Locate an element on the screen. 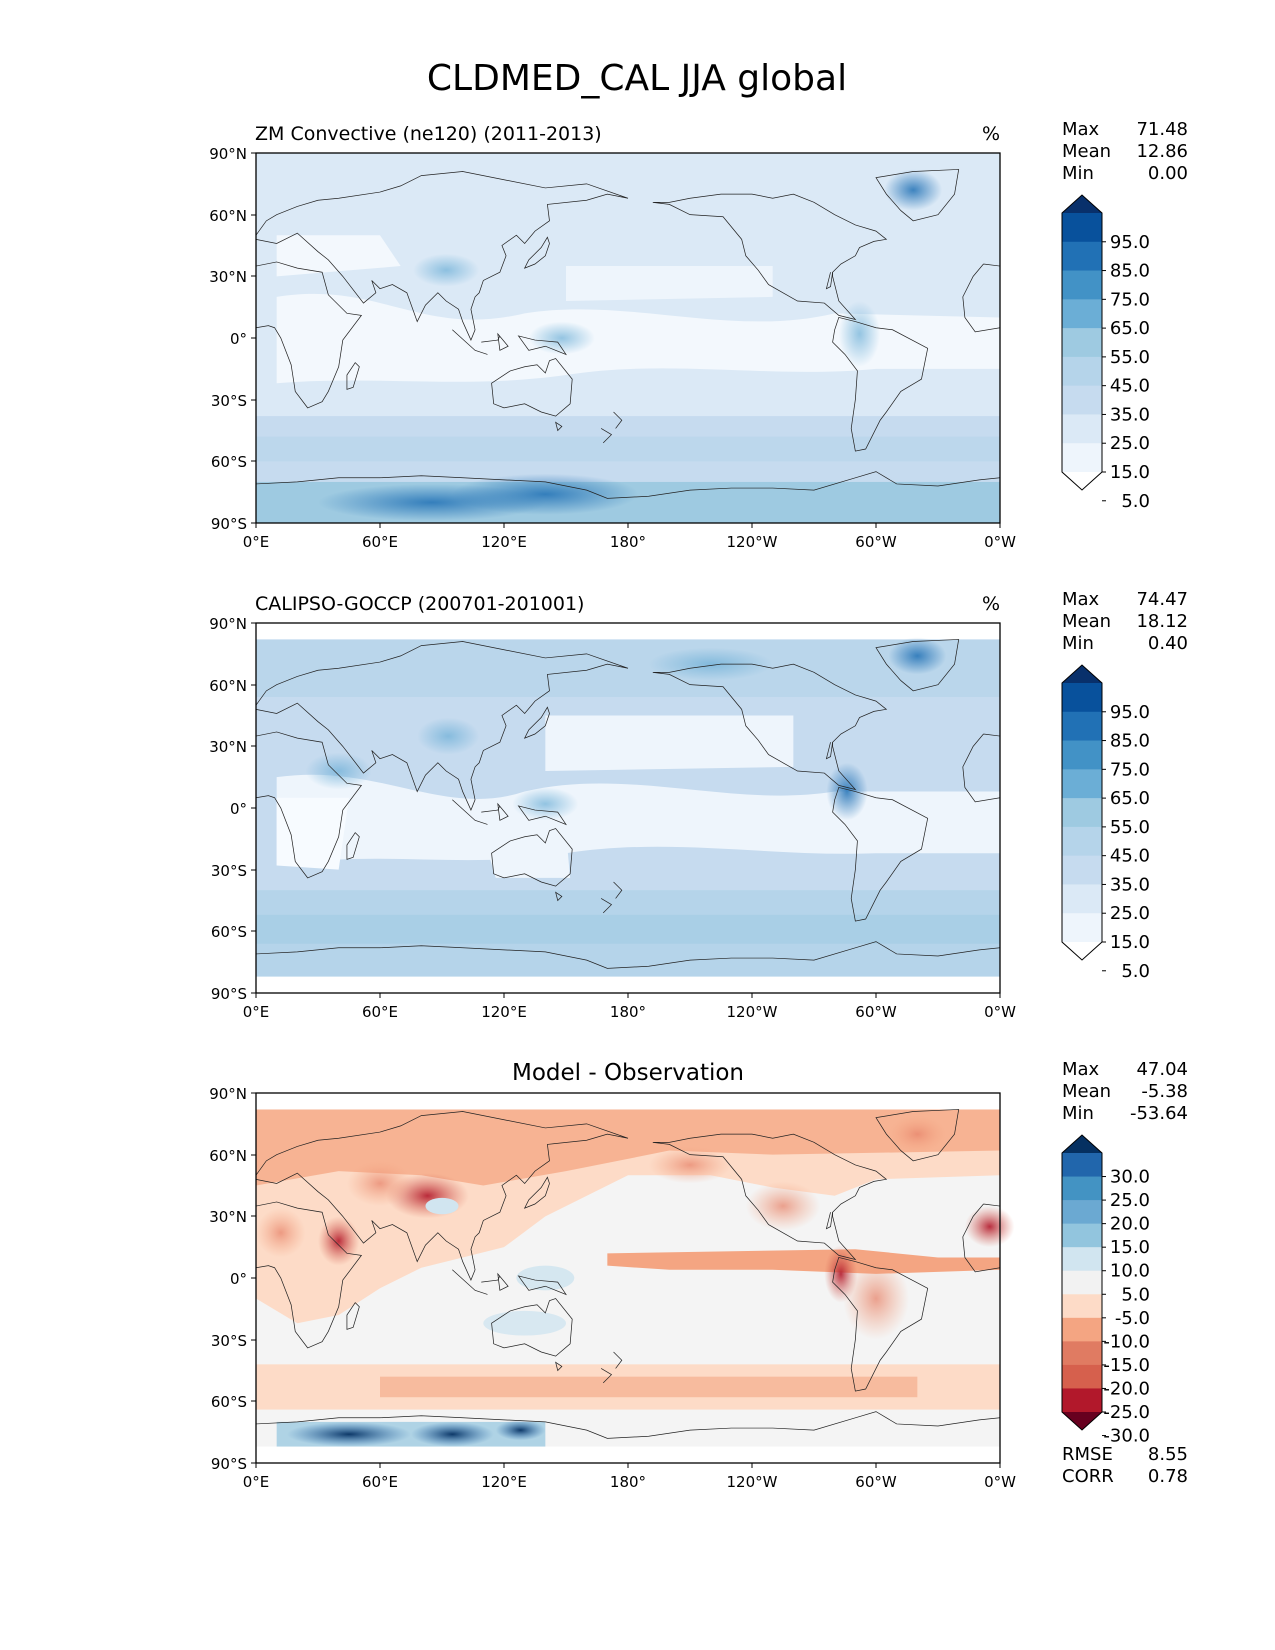  colorbar-tick-label: 65.0 is located at coordinates (1130, 328).